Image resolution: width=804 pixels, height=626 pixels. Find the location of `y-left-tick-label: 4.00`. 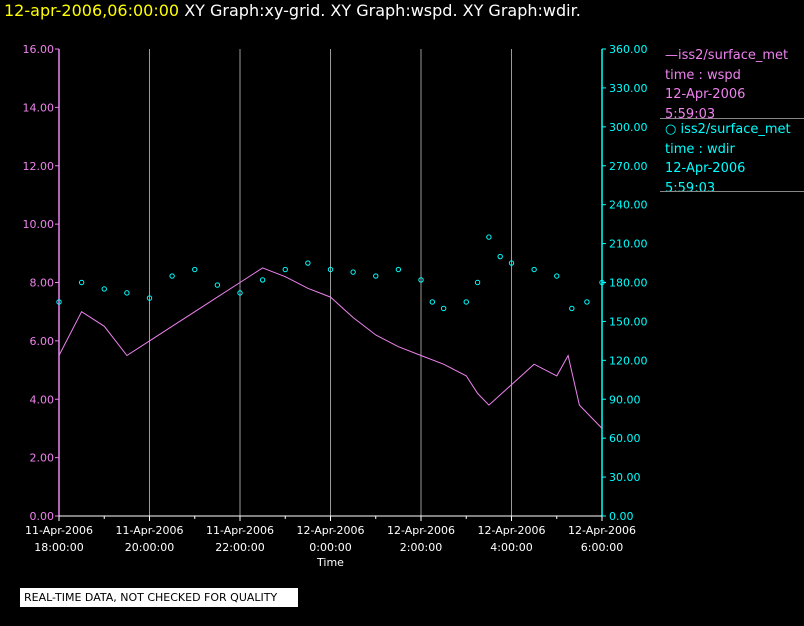

y-left-tick-label: 4.00 is located at coordinates (42, 399).